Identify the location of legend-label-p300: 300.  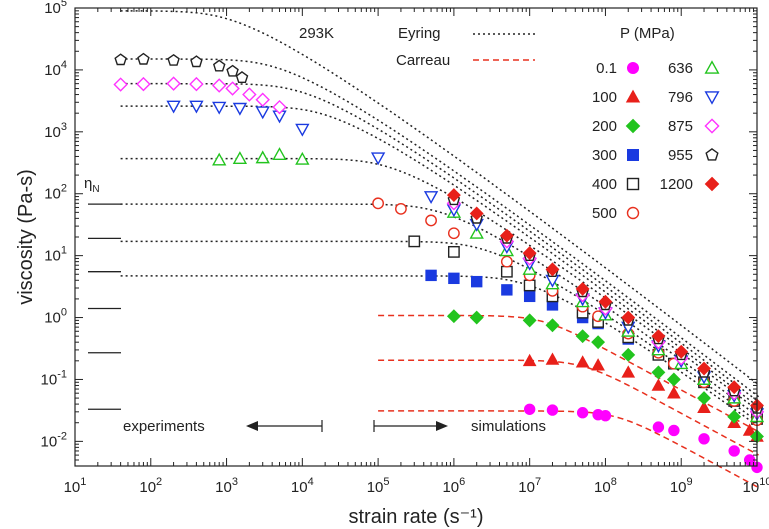
(604, 155).